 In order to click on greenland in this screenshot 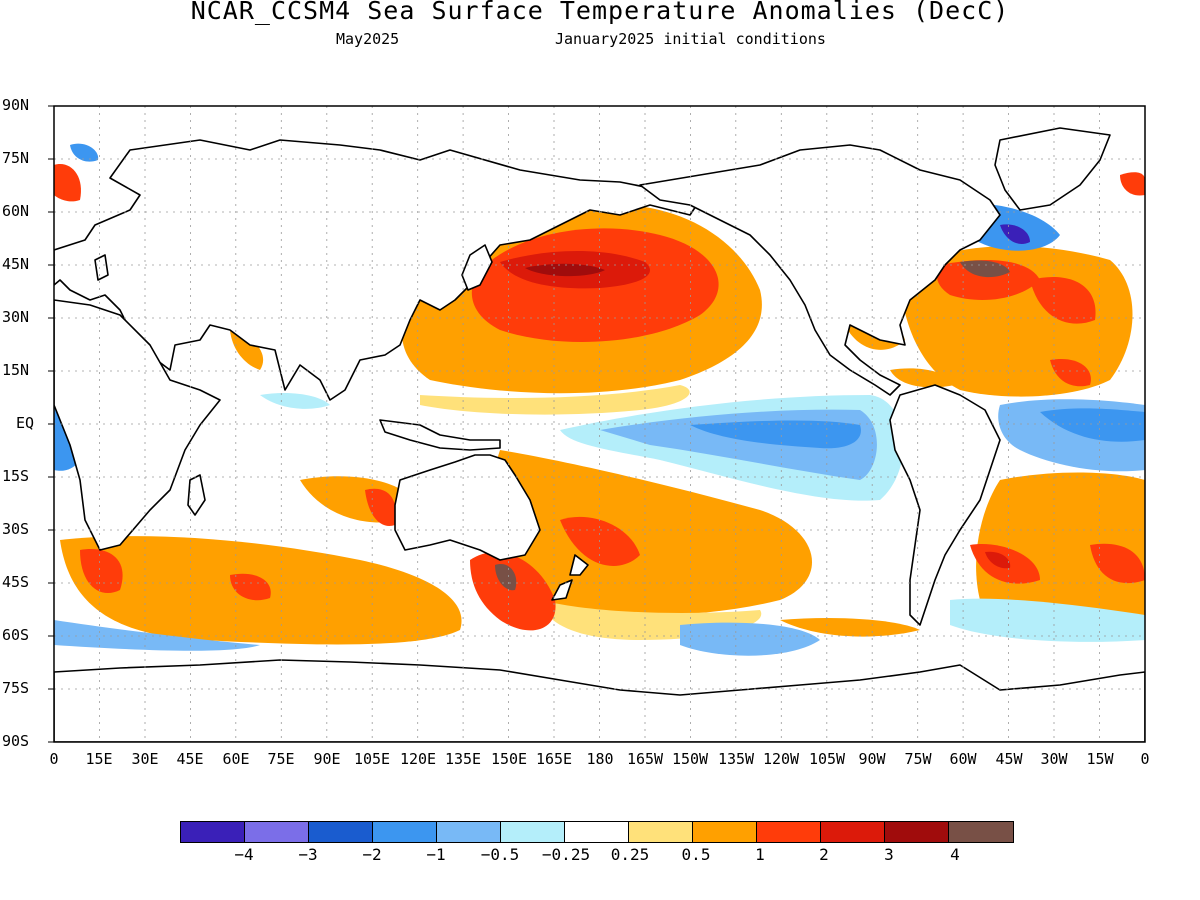, I will do `click(1052, 169)`.